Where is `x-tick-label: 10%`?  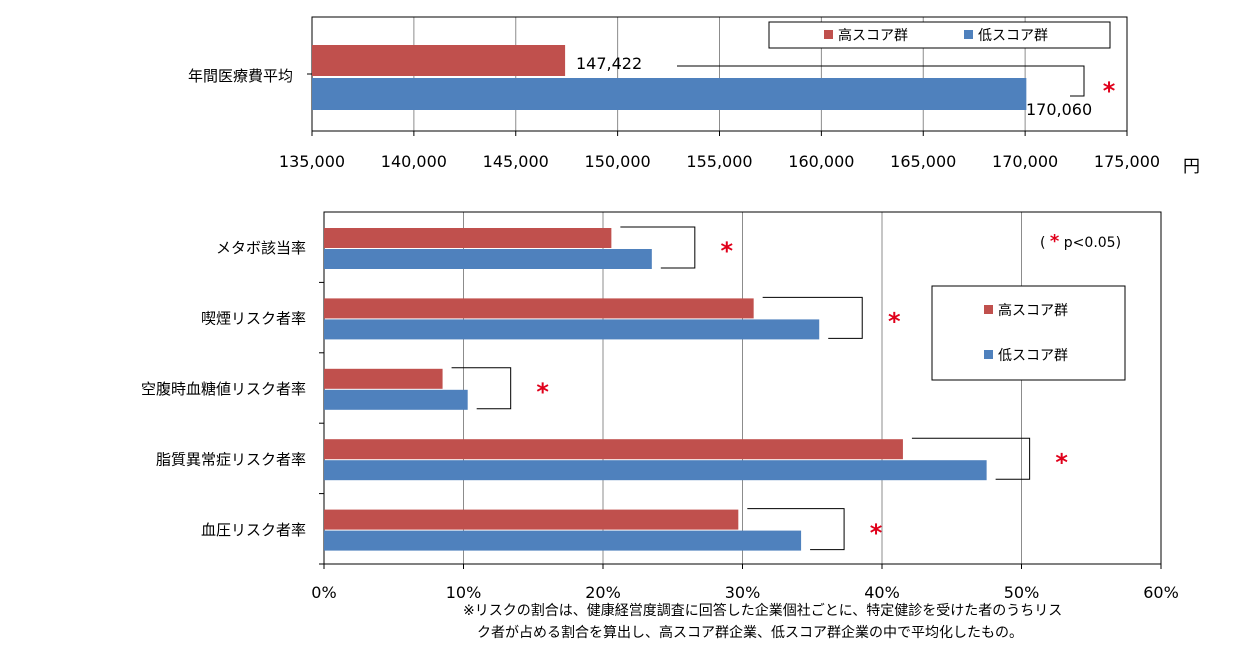
x-tick-label: 10% is located at coordinates (464, 592).